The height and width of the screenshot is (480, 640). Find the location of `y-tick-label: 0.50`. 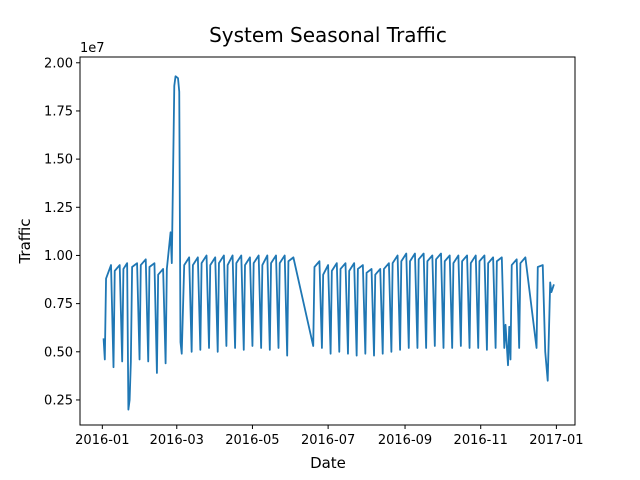

y-tick-label: 0.50 is located at coordinates (58, 352).